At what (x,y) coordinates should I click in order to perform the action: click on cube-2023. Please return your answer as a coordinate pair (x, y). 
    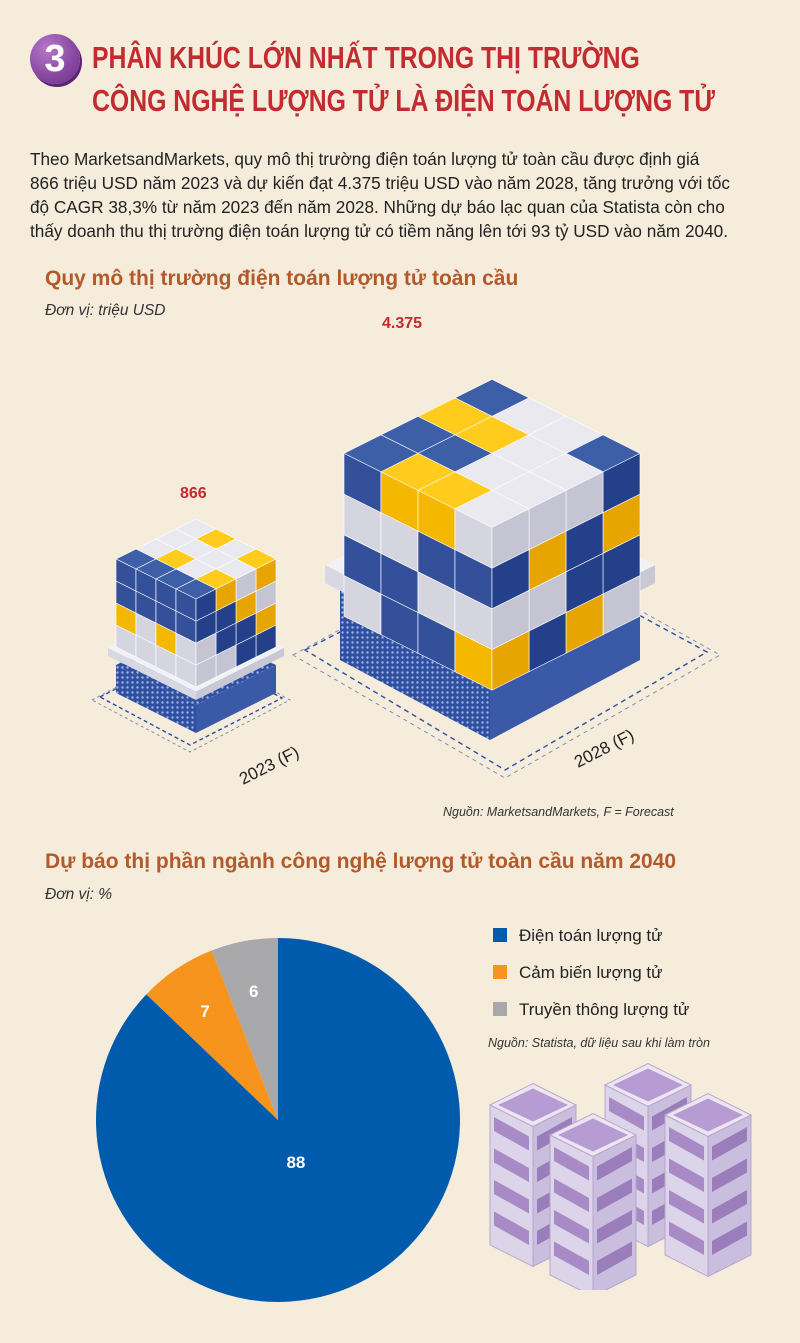
    Looking at the image, I should click on (191, 635).